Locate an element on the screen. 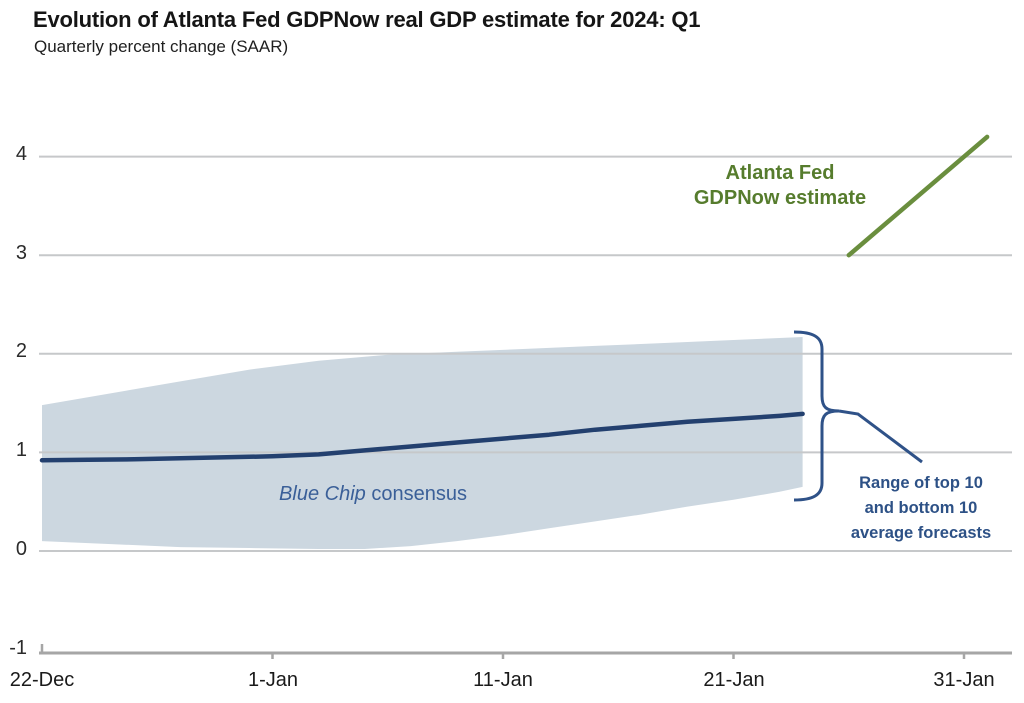 The width and height of the screenshot is (1024, 703). x-tick-label-21jan: 21-Jan is located at coordinates (734, 680).